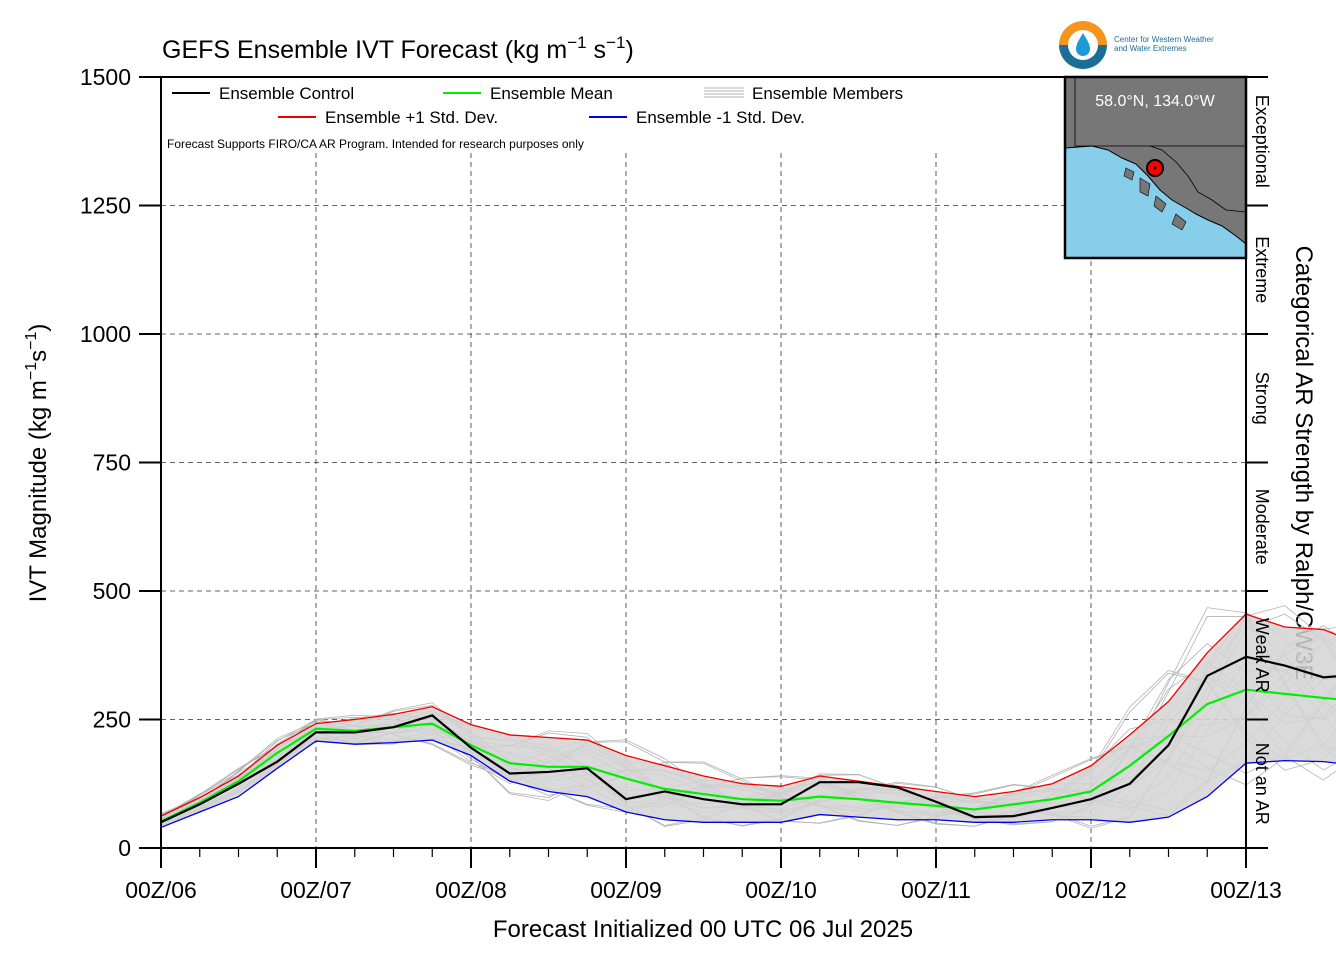 This screenshot has width=1336, height=962. What do you see at coordinates (161, 890) in the screenshot?
I see `x-tick-label: 00Z/06` at bounding box center [161, 890].